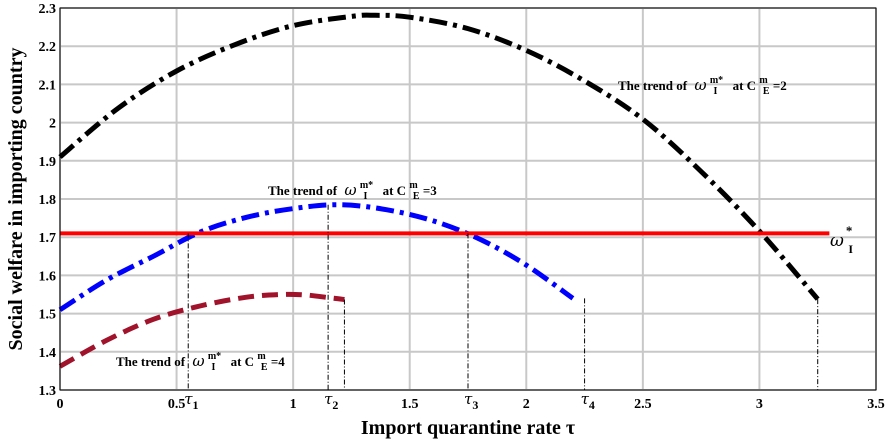  Describe the element at coordinates (214, 356) in the screenshot. I see `annotation-c4-omega-sup: m*` at that location.